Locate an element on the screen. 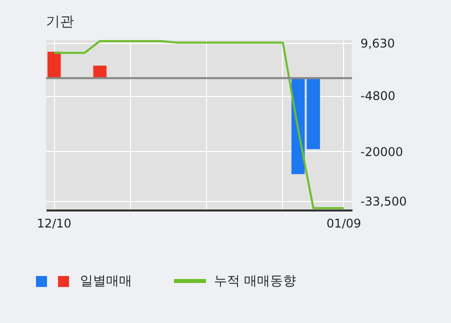  chart-title: 기관 is located at coordinates (60, 22).